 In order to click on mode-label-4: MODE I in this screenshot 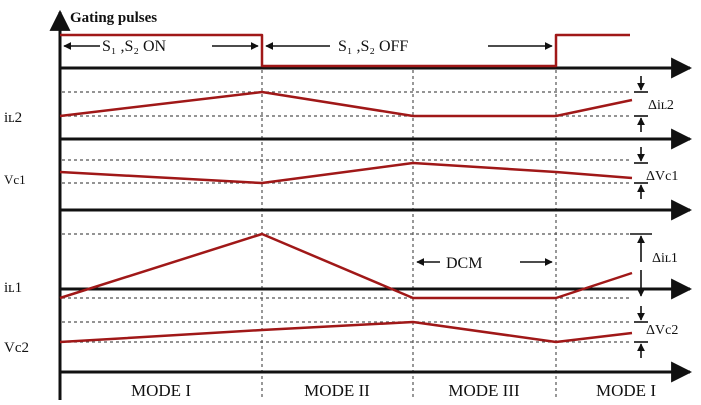, I will do `click(626, 390)`.